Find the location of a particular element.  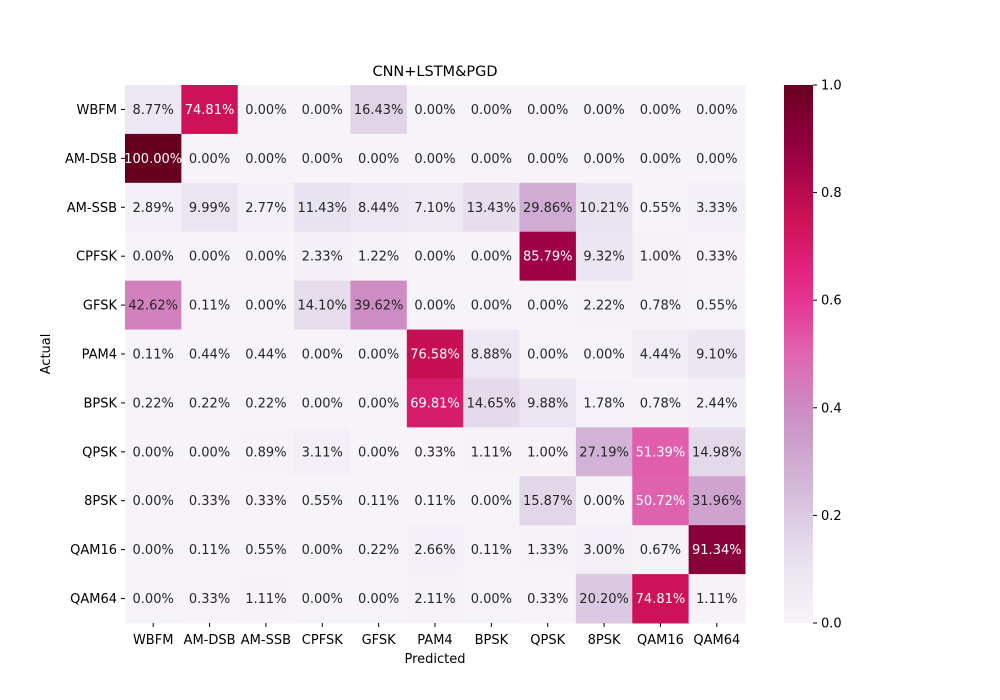

cell-value-label: 31.96% is located at coordinates (717, 501).